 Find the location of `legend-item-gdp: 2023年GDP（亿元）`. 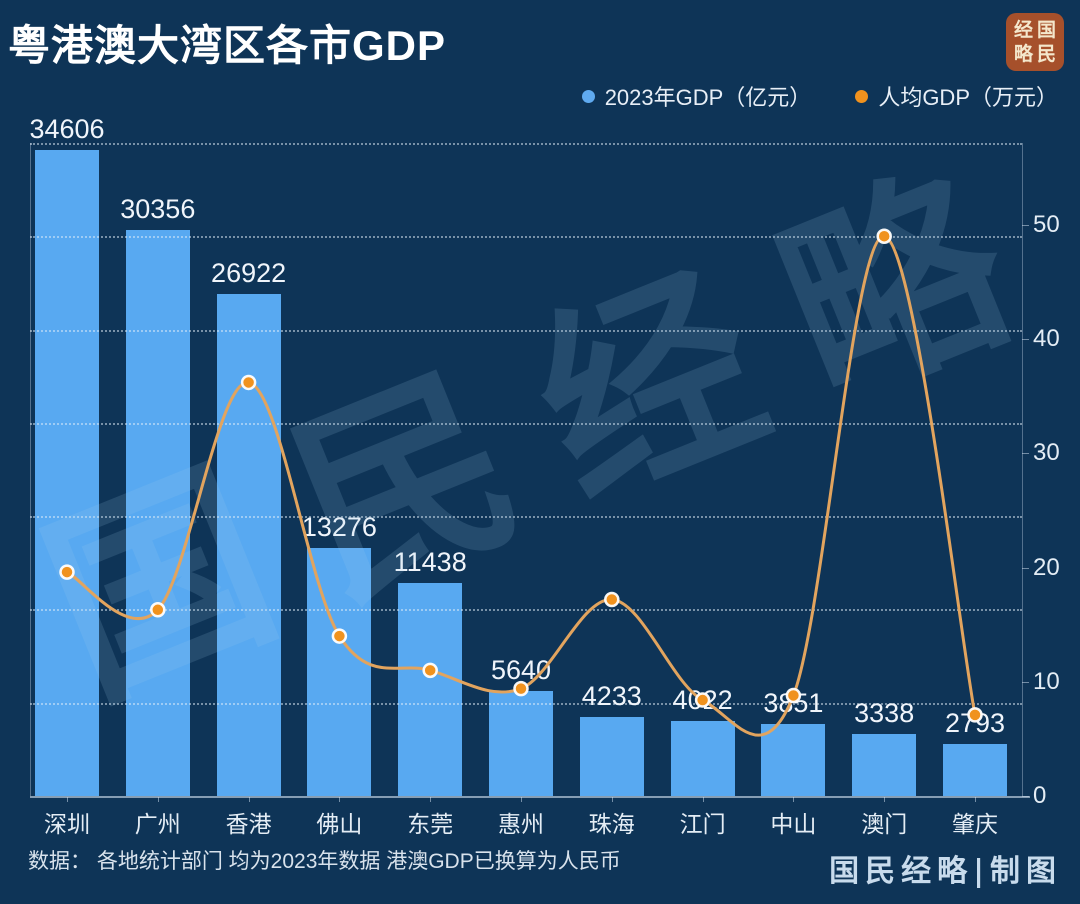

legend-item-gdp: 2023年GDP（亿元） is located at coordinates (696, 96).